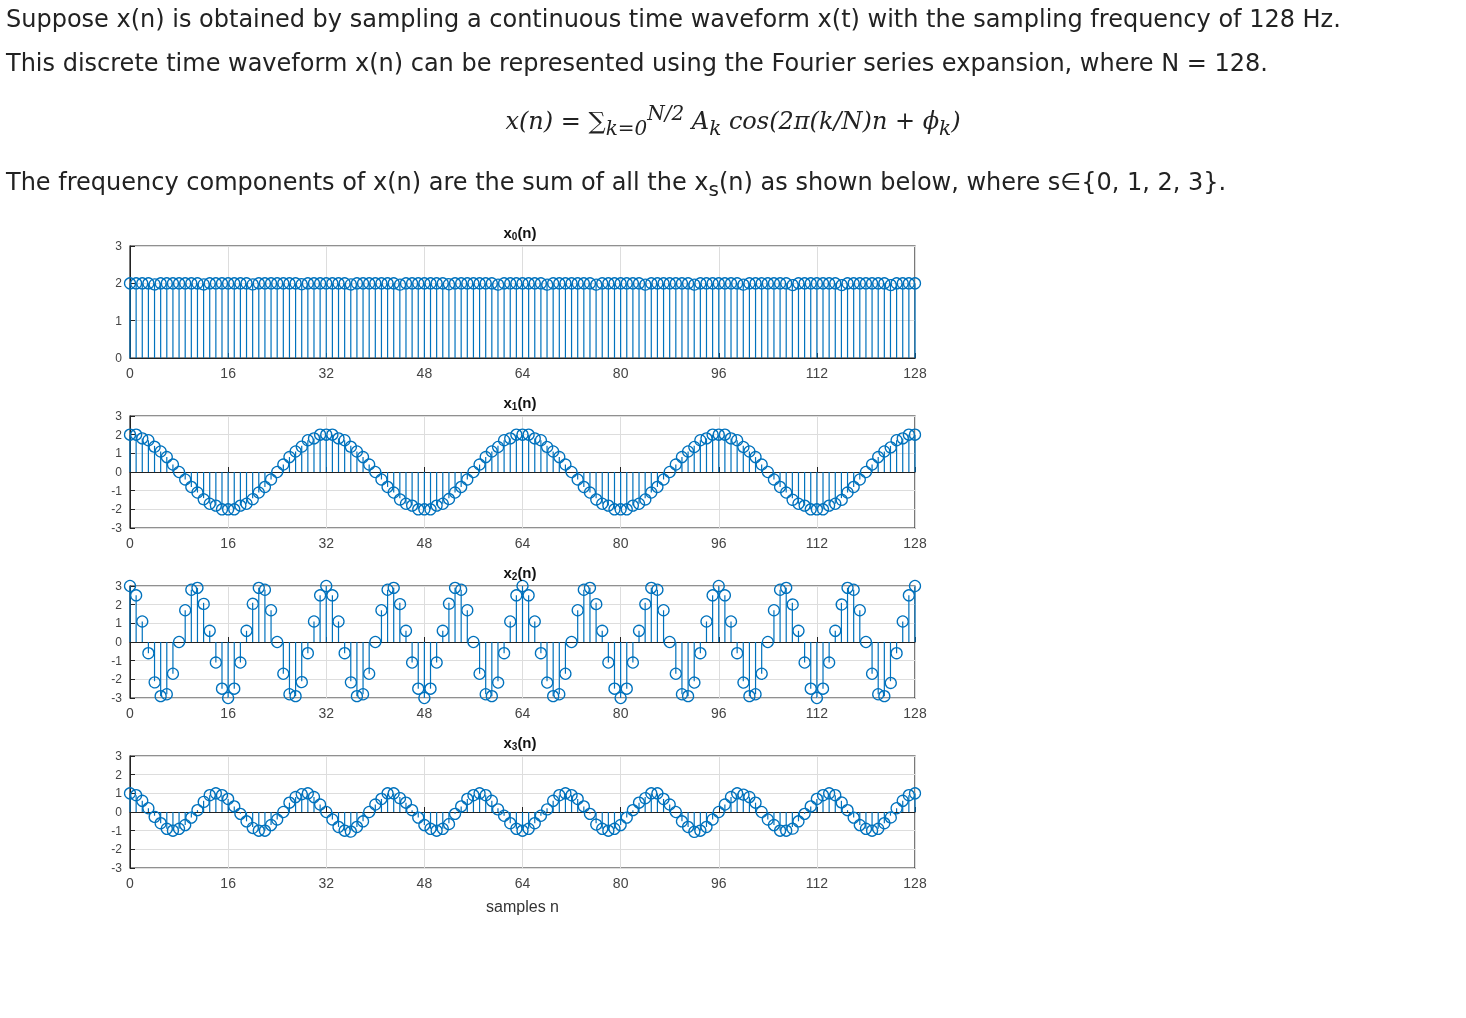  I want to click on text: x(n) = ∑$_{k=0}$$^{N/2}$ A$_{k}$ cos(2π(k/N)n + ϕ$_{k}$), so click(733, 121).